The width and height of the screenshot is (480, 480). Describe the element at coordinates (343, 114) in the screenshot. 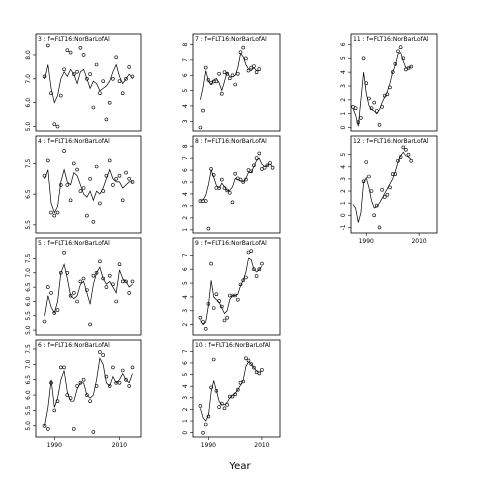

I see `y-tick-label: 1` at that location.